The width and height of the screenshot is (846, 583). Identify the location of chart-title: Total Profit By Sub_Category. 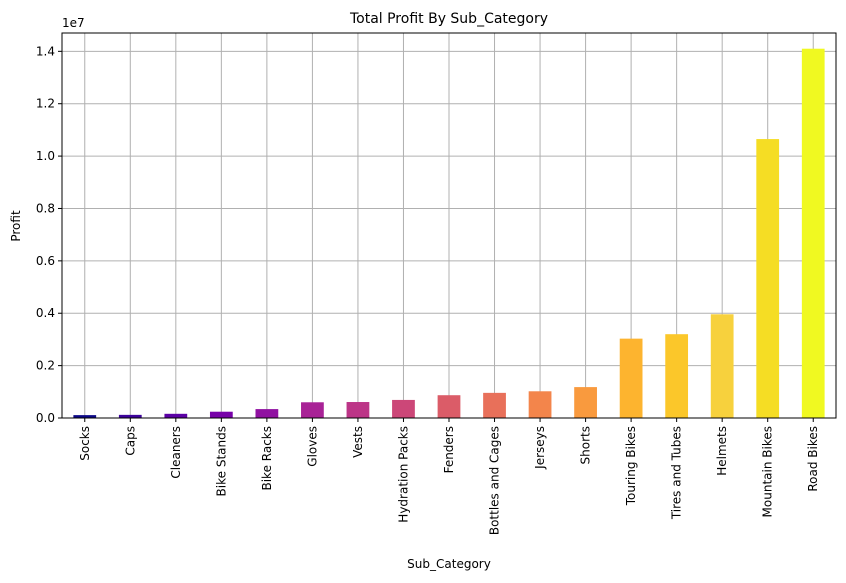
(448, 19).